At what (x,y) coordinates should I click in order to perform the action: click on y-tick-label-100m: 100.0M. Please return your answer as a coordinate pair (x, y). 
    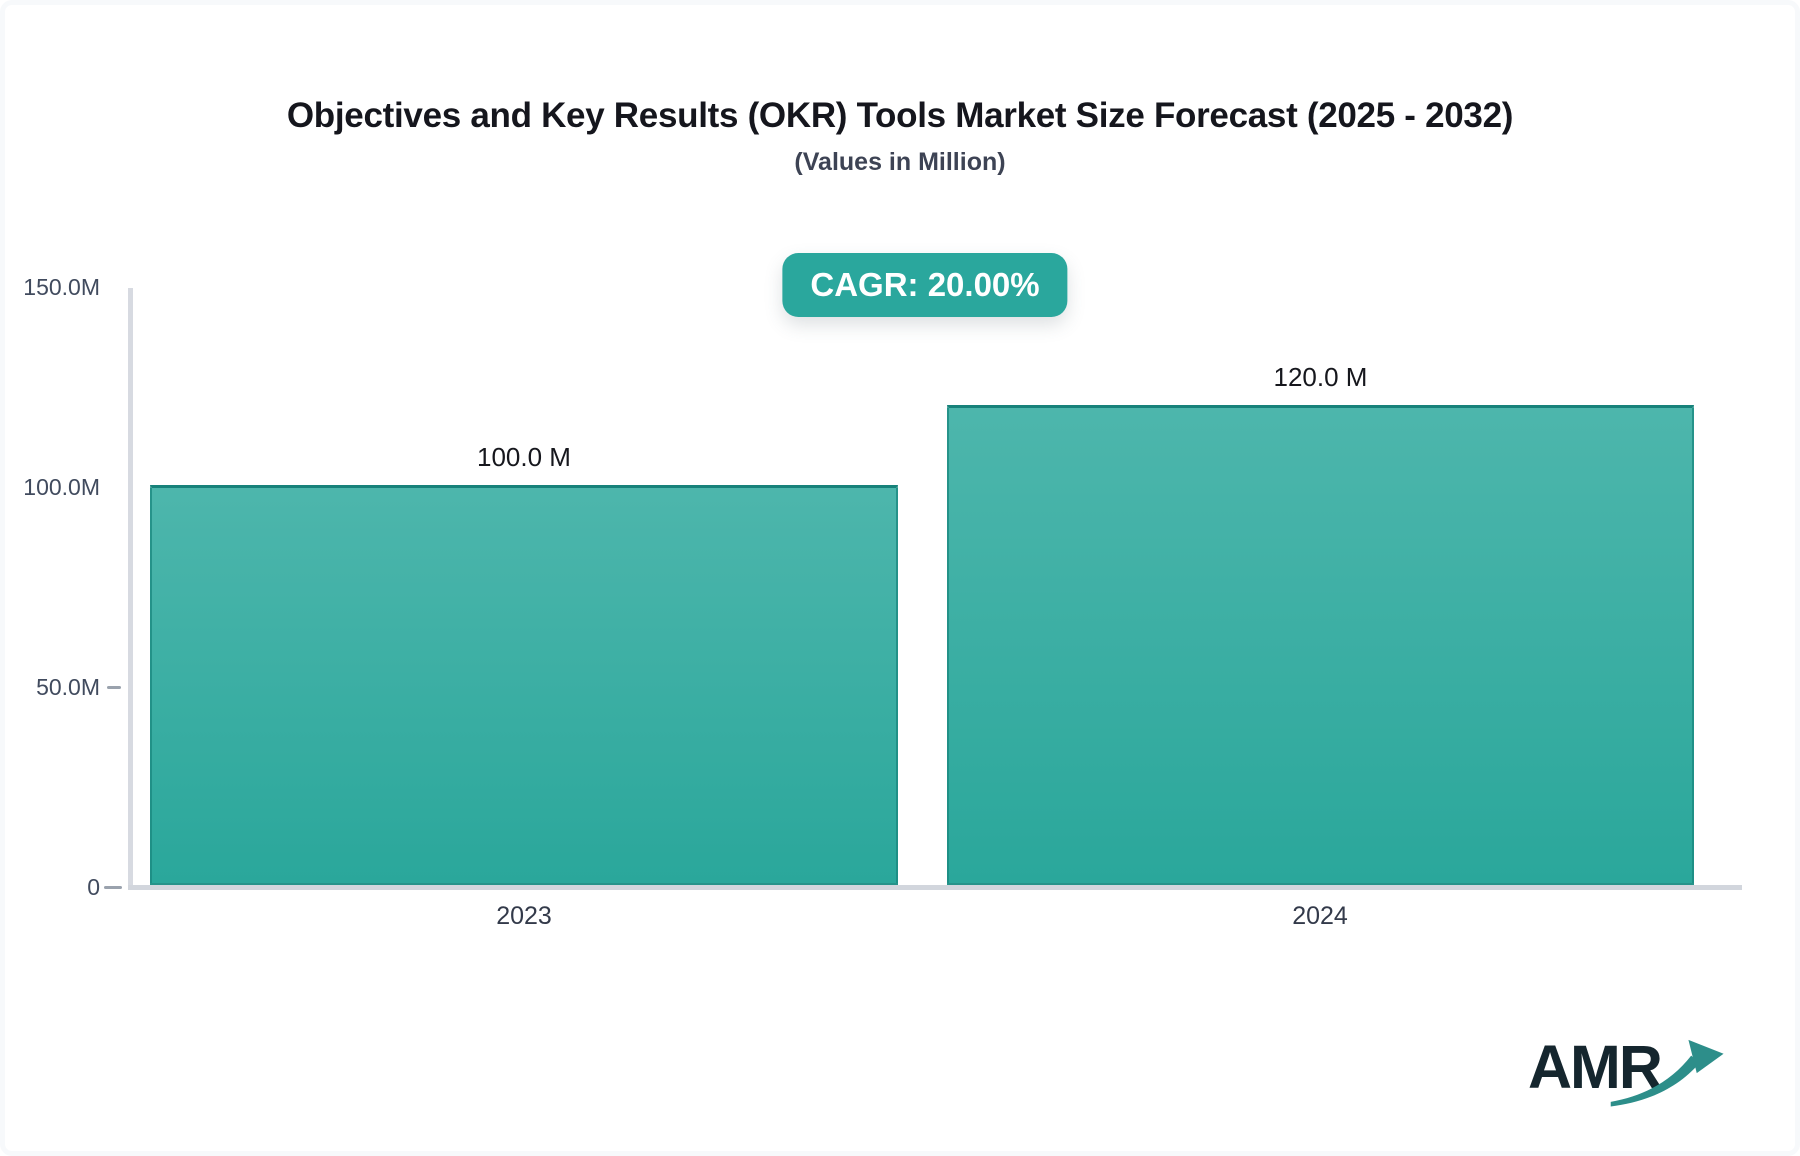
    Looking at the image, I should click on (61, 487).